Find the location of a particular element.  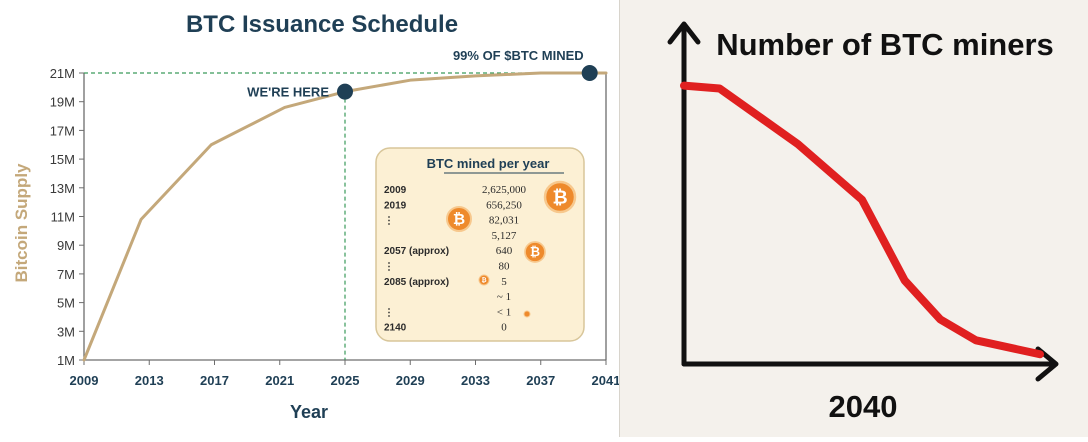

inset-row-value: 80 is located at coordinates (505, 267).